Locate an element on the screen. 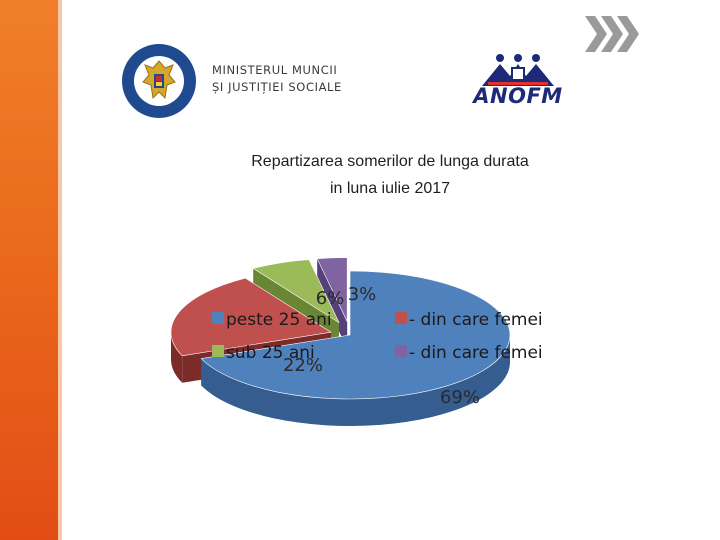  data-label: 6% is located at coordinates (330, 298).